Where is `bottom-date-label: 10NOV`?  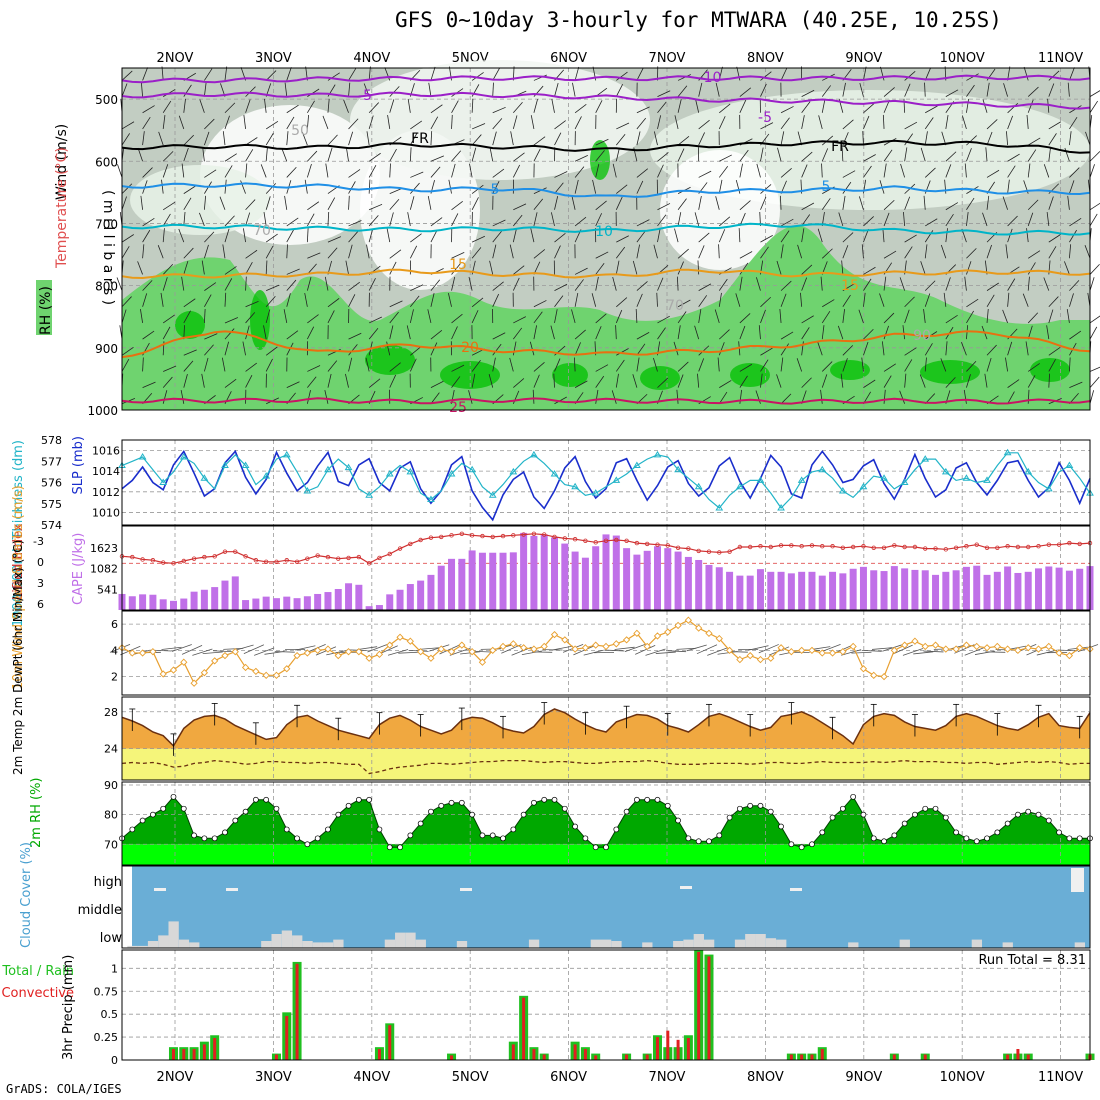 bottom-date-label: 10NOV is located at coordinates (962, 1077).